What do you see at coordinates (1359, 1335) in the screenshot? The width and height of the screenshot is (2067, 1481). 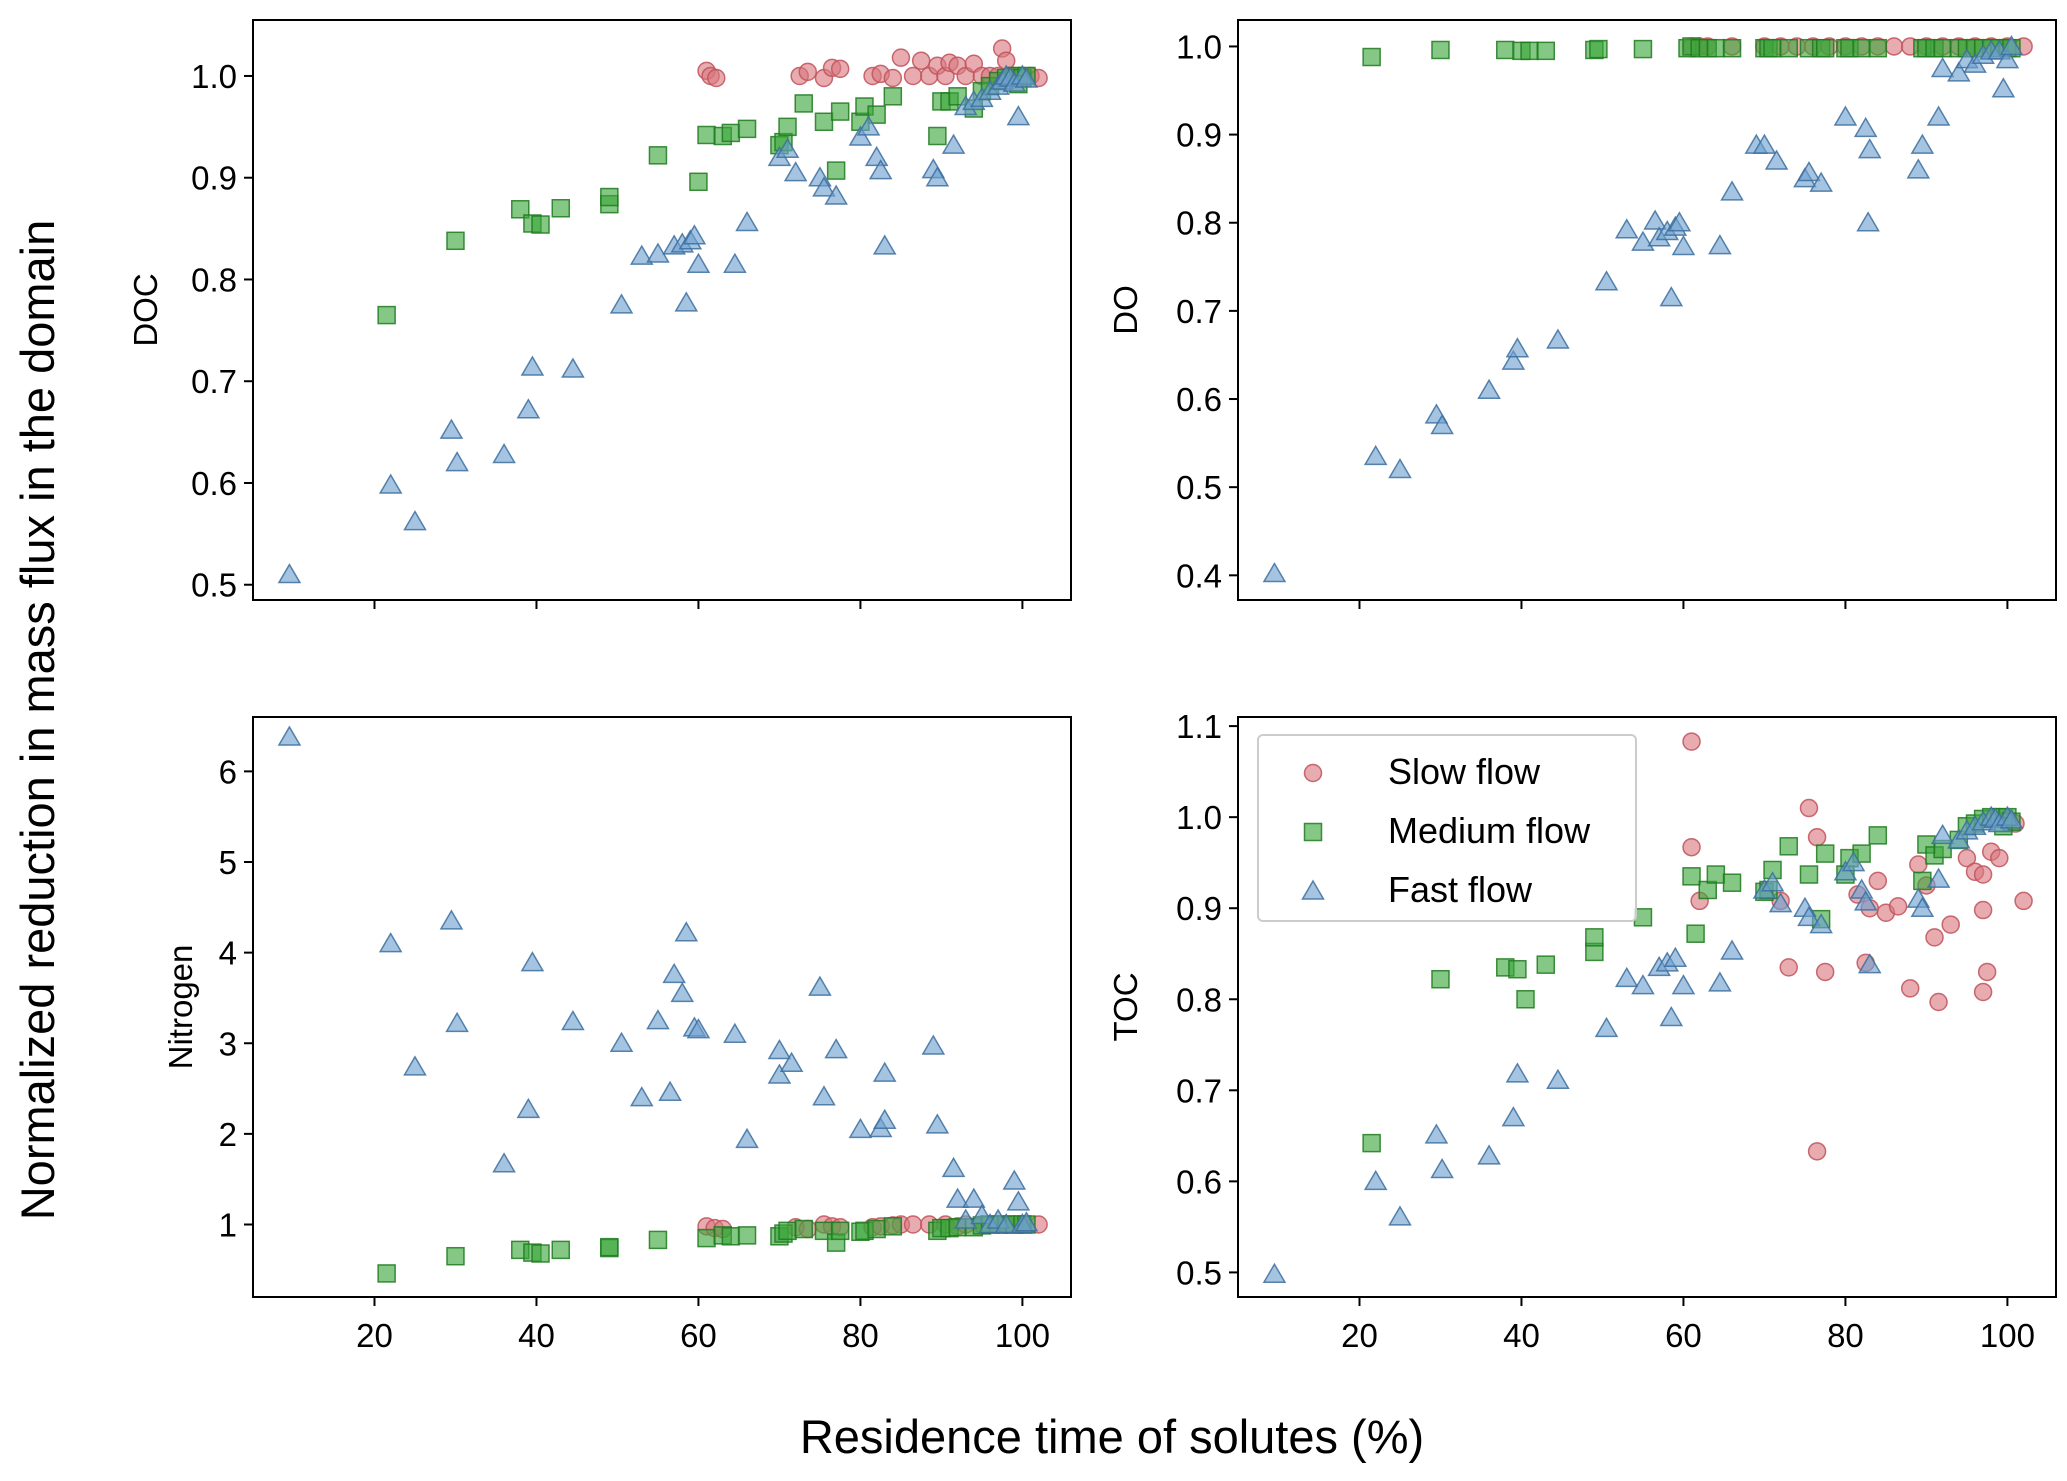 I see `x-tick-label: 20` at bounding box center [1359, 1335].